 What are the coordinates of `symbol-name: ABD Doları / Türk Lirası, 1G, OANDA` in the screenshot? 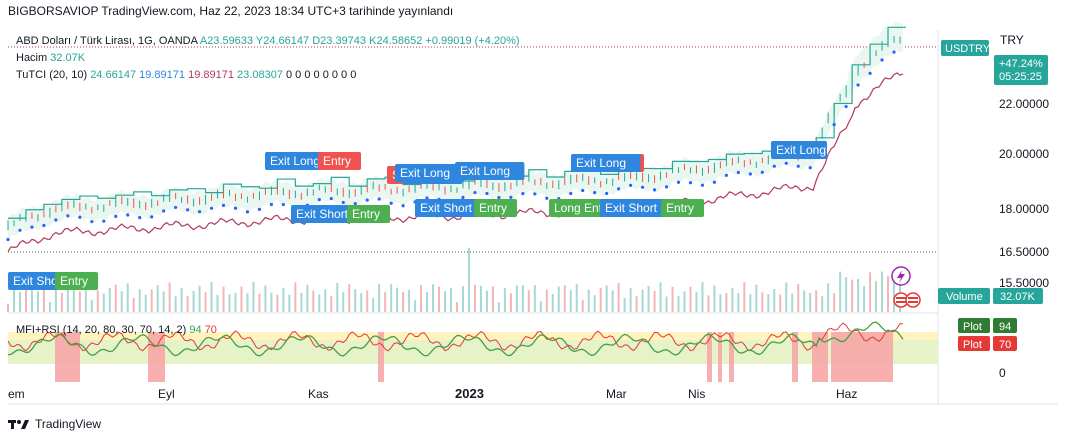 It's located at (107, 41).